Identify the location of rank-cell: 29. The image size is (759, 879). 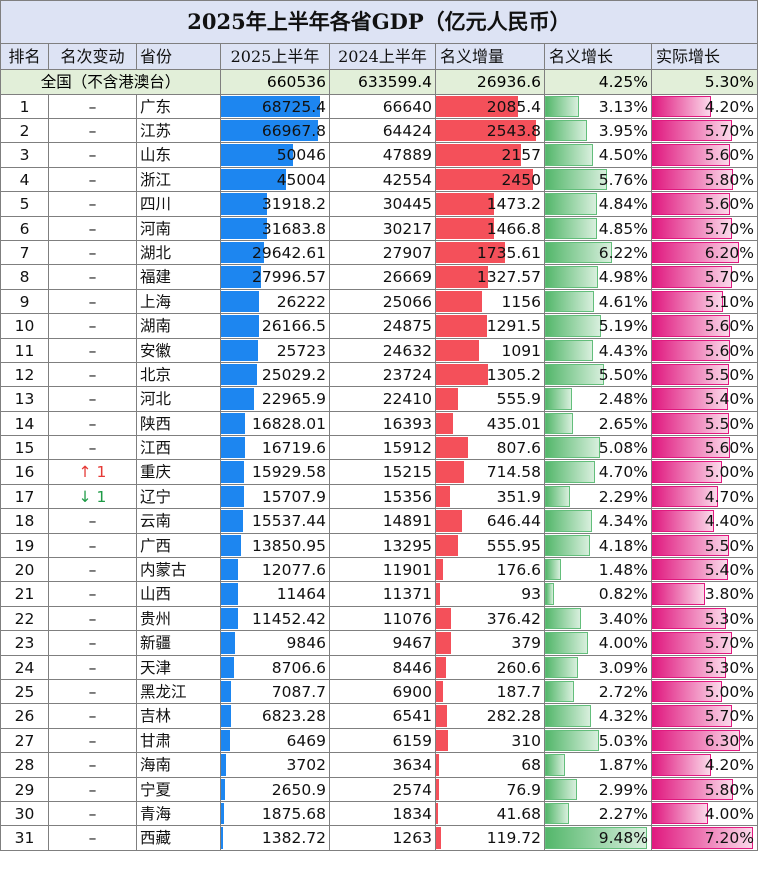
(25, 789).